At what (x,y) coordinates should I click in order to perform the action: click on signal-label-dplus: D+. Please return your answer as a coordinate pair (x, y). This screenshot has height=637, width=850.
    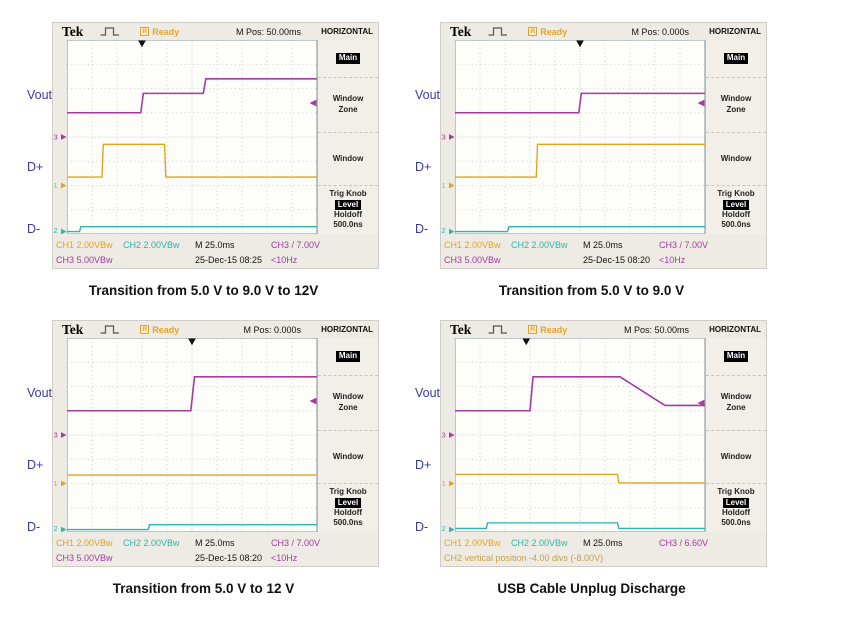
    Looking at the image, I should click on (423, 167).